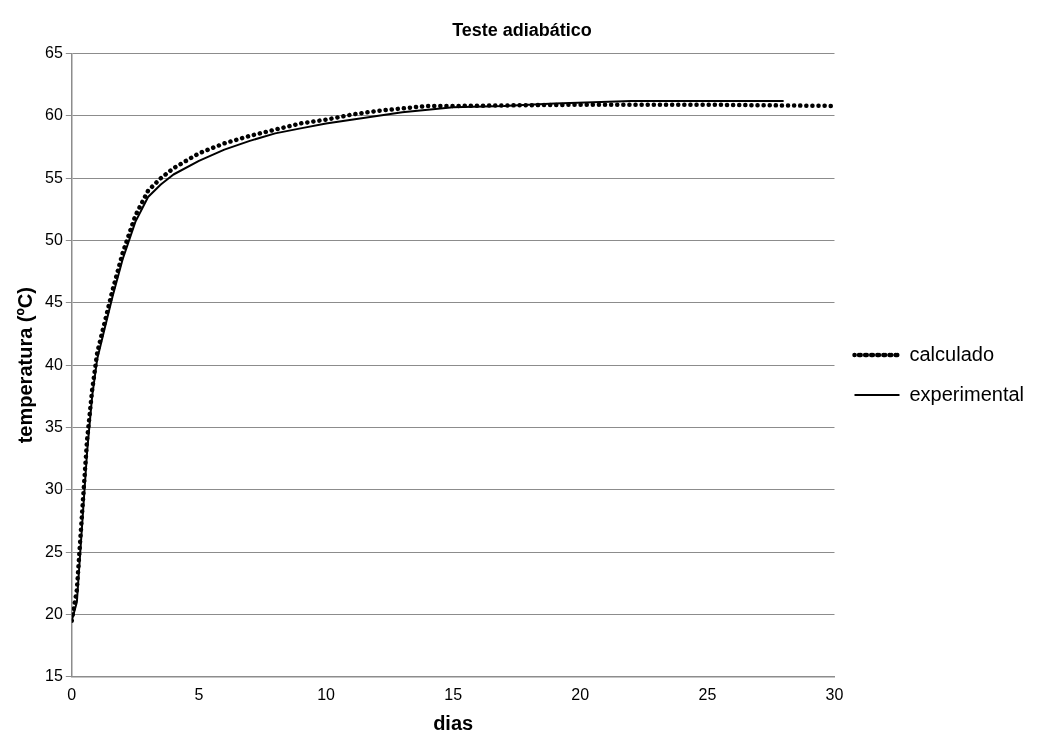 This screenshot has height=755, width=1054. Describe the element at coordinates (54, 551) in the screenshot. I see `y-tick-label: 25` at that location.